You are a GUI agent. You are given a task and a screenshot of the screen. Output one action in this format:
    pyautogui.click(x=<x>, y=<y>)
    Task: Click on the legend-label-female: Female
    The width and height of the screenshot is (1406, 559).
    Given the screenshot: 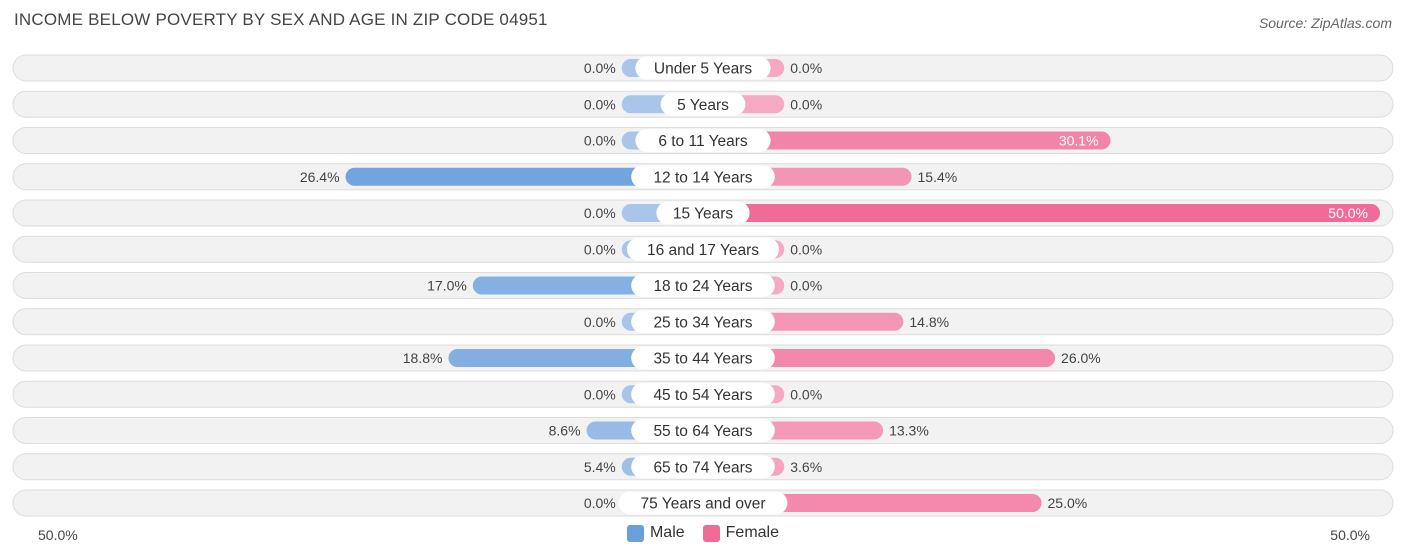 What is the action you would take?
    pyautogui.click(x=752, y=532)
    